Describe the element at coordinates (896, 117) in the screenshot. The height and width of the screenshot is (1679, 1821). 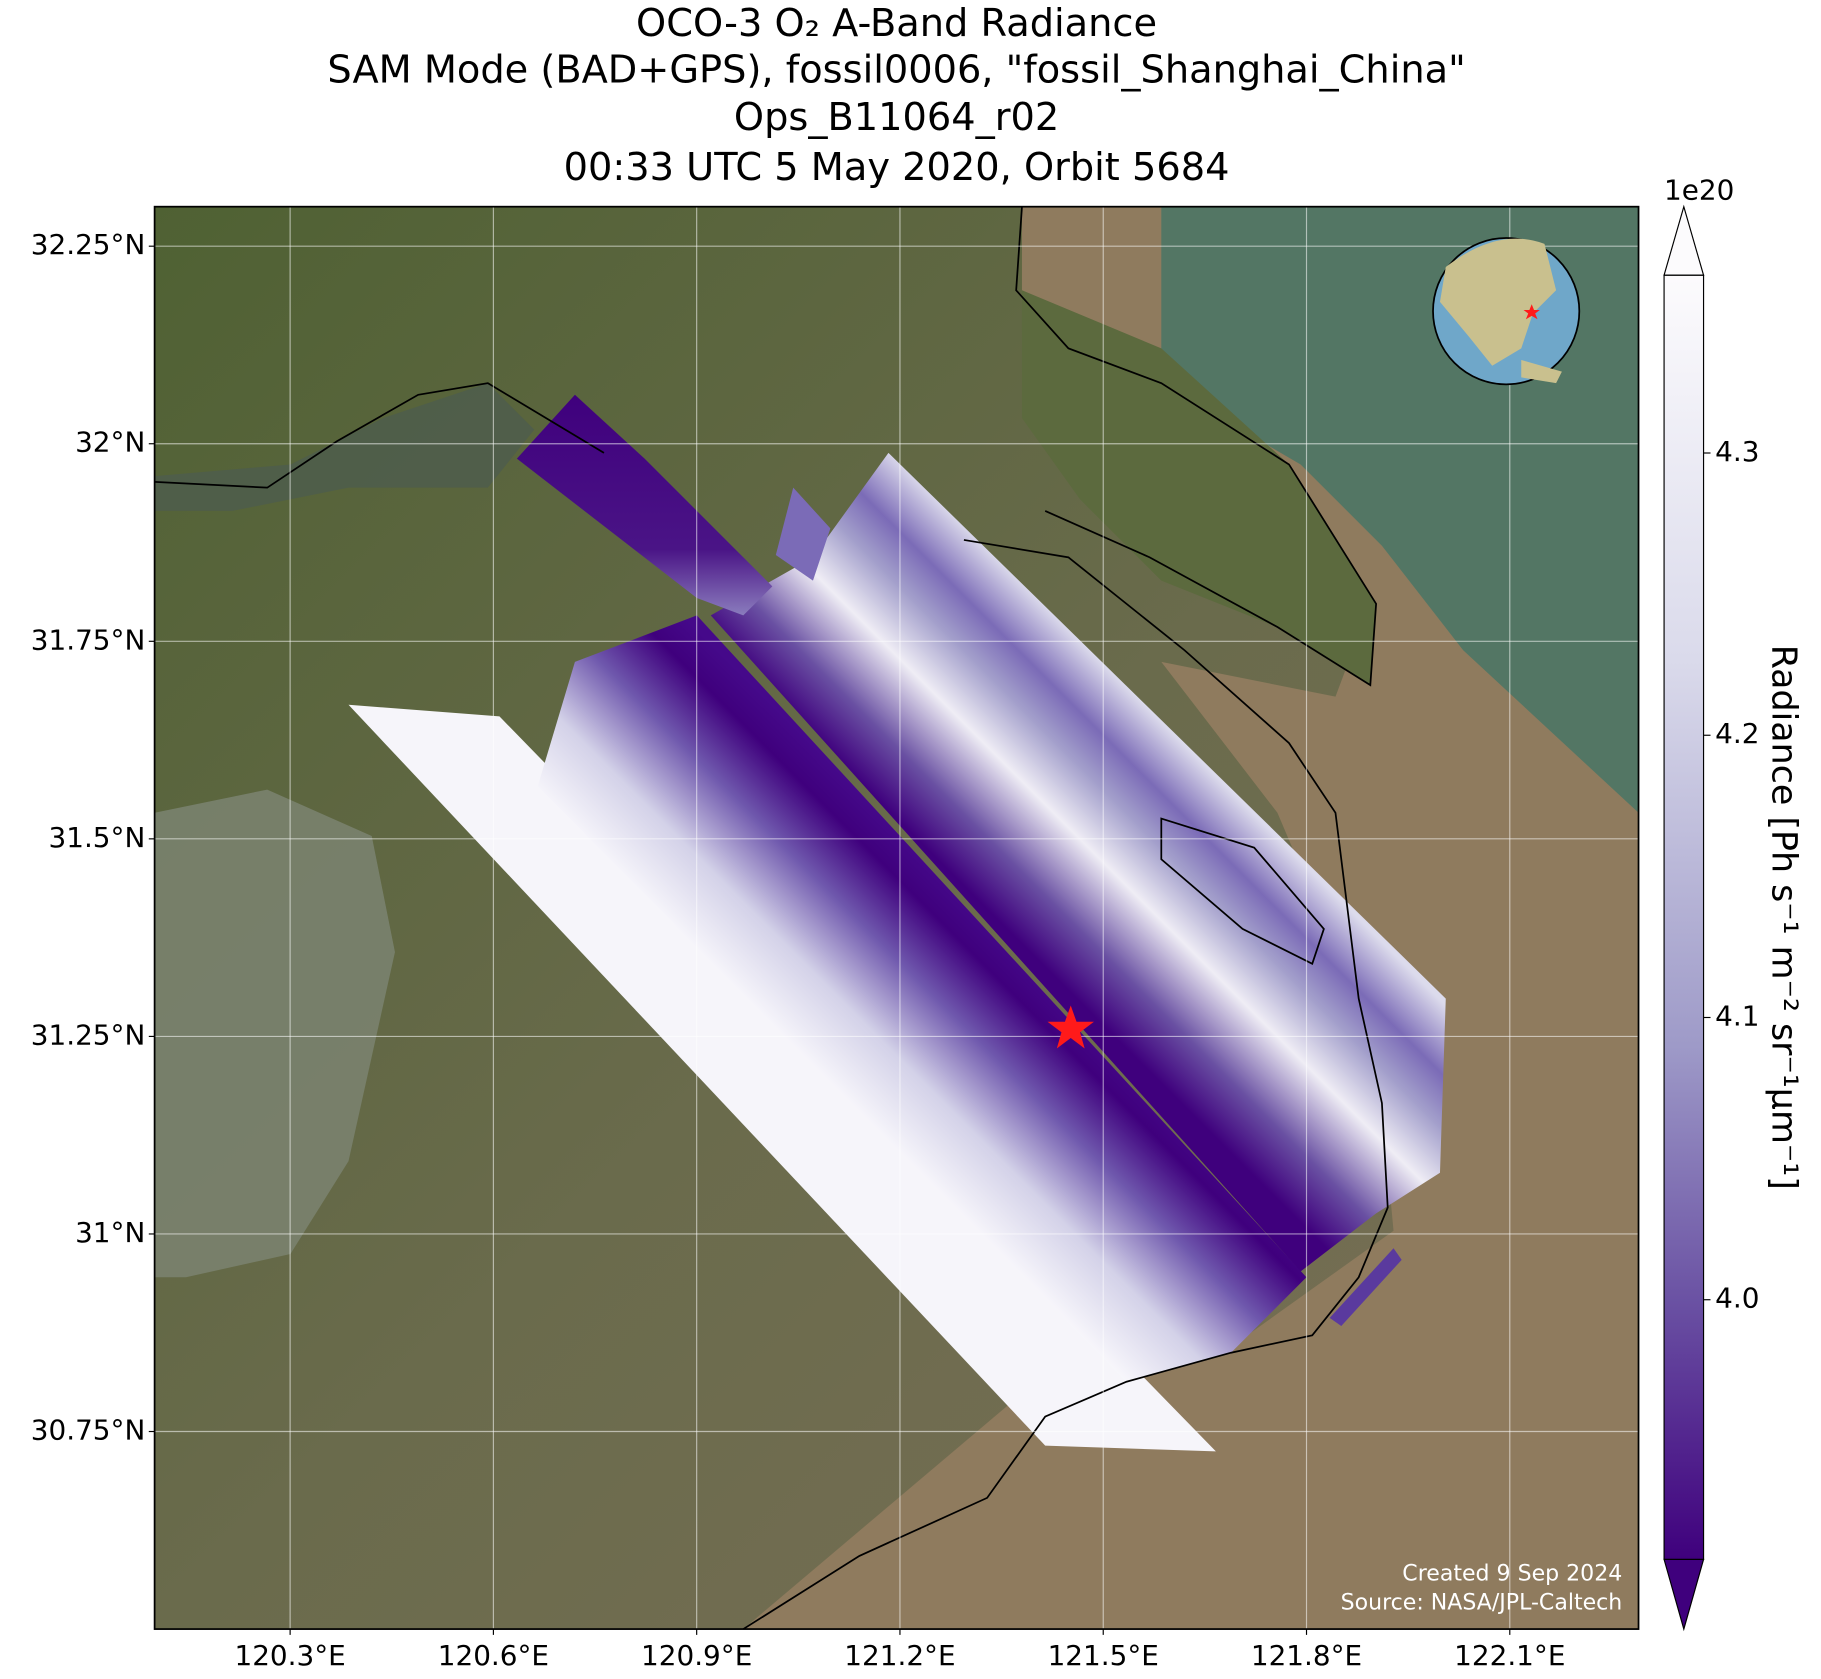
I see `title: Ops_B11064_r02` at that location.